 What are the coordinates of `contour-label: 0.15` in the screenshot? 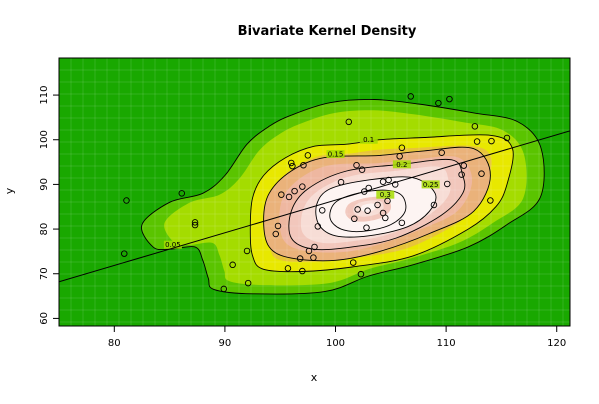 It's located at (336, 155).